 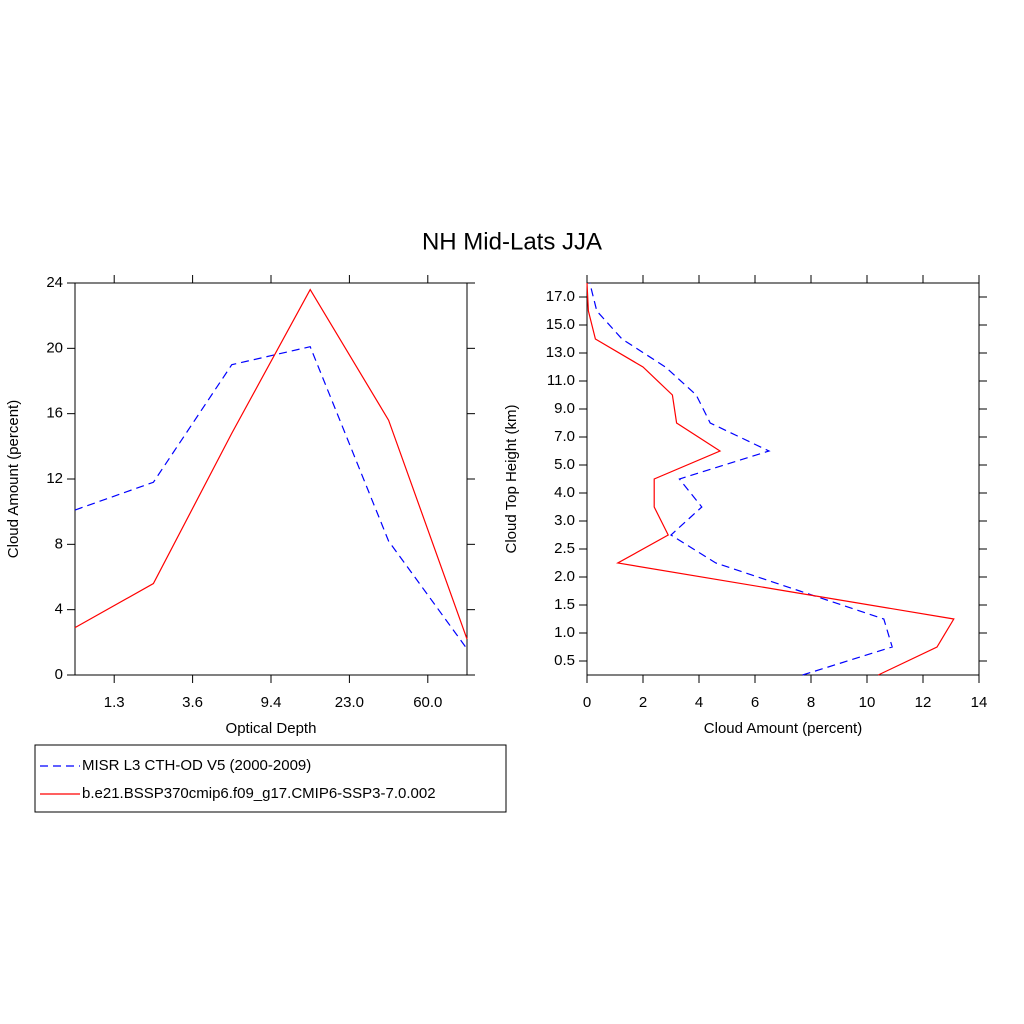 I want to click on y-tick-label: 13.0, so click(x=560, y=352).